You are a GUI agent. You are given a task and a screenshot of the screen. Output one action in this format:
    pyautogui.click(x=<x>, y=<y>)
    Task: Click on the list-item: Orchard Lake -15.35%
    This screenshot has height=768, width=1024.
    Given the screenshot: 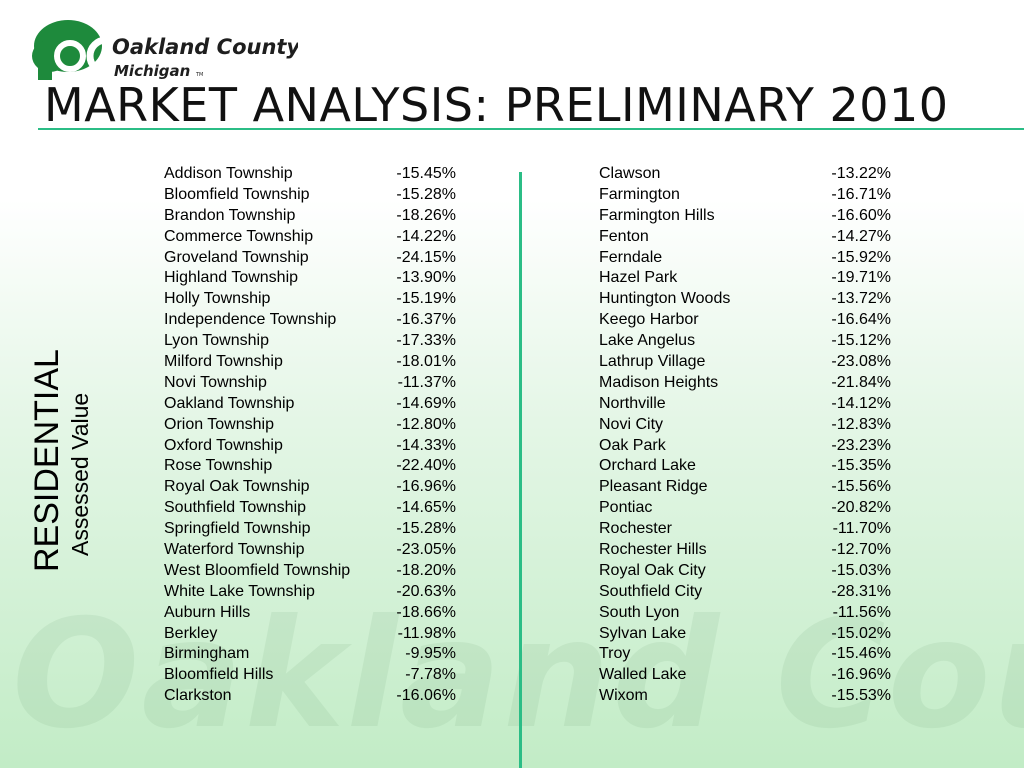 What is the action you would take?
    pyautogui.click(x=745, y=466)
    